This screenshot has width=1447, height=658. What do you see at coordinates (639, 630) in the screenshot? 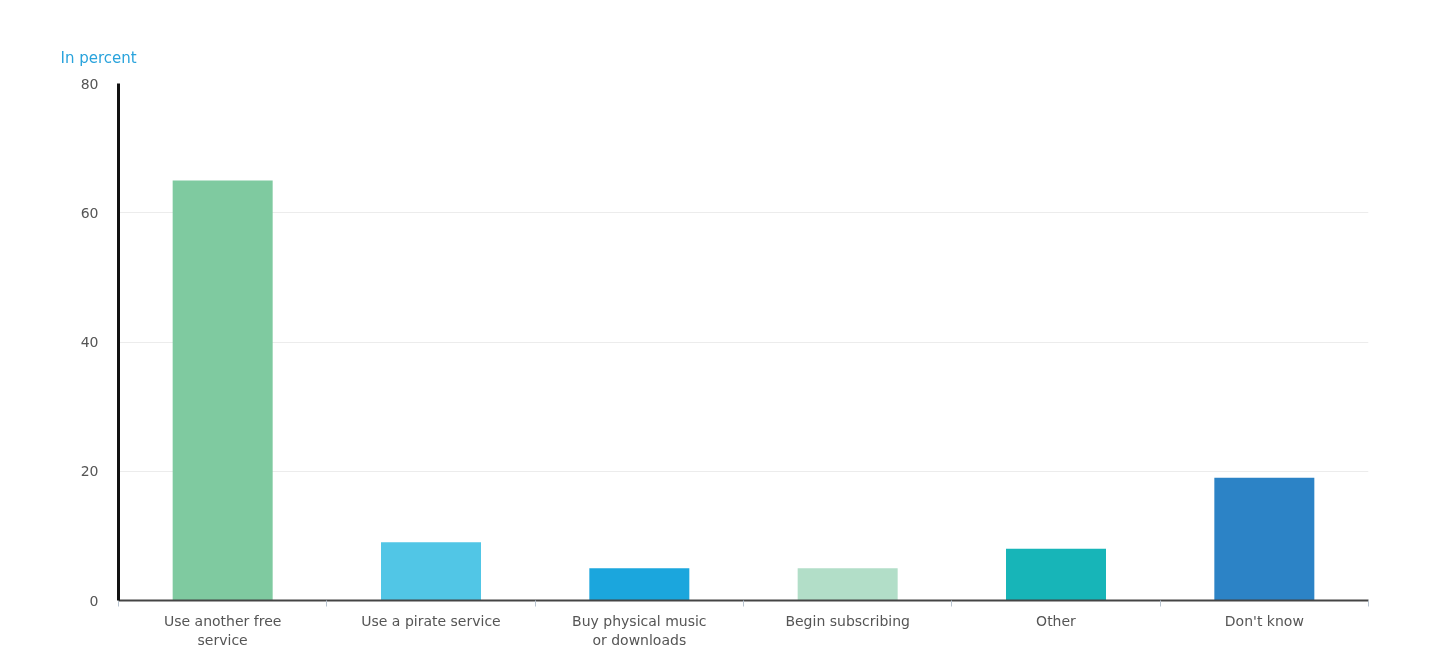
I see `x-tick-label: Buy physical music or downloads` at bounding box center [639, 630].